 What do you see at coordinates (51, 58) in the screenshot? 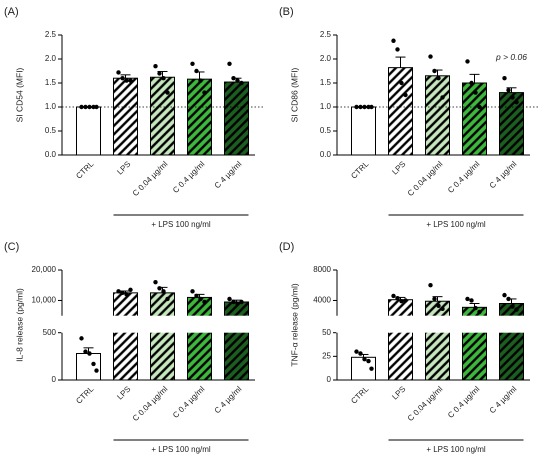
I see `y-tick-label: 2.0` at bounding box center [51, 58].